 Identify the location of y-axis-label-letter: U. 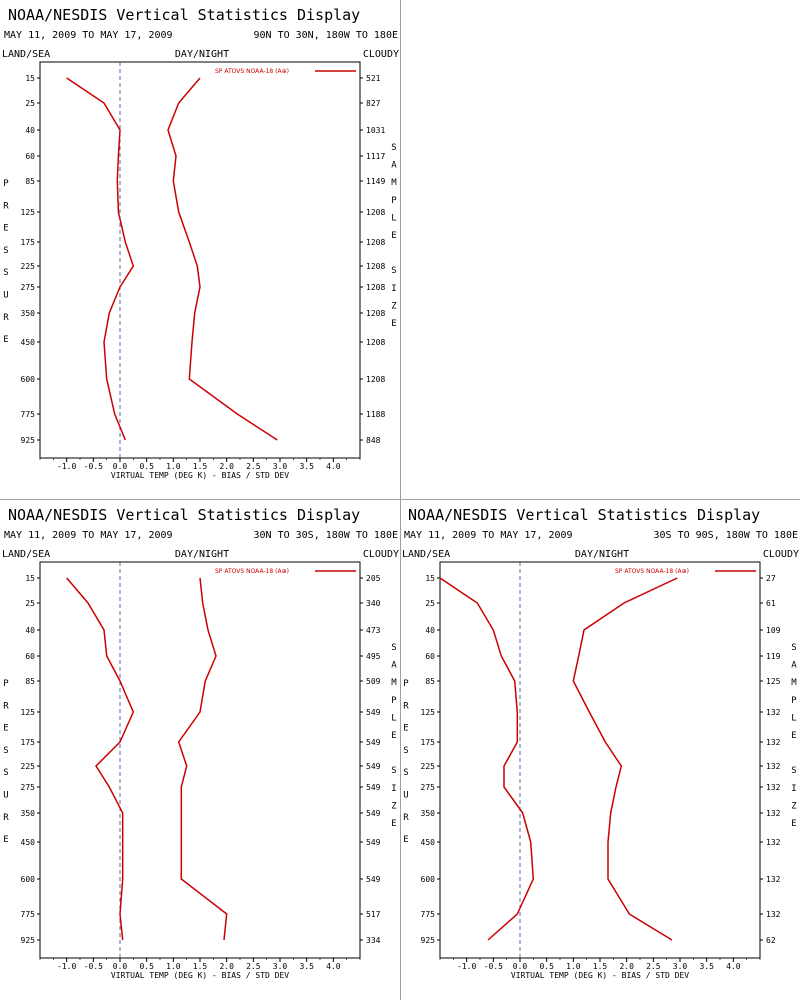
(5, 296).